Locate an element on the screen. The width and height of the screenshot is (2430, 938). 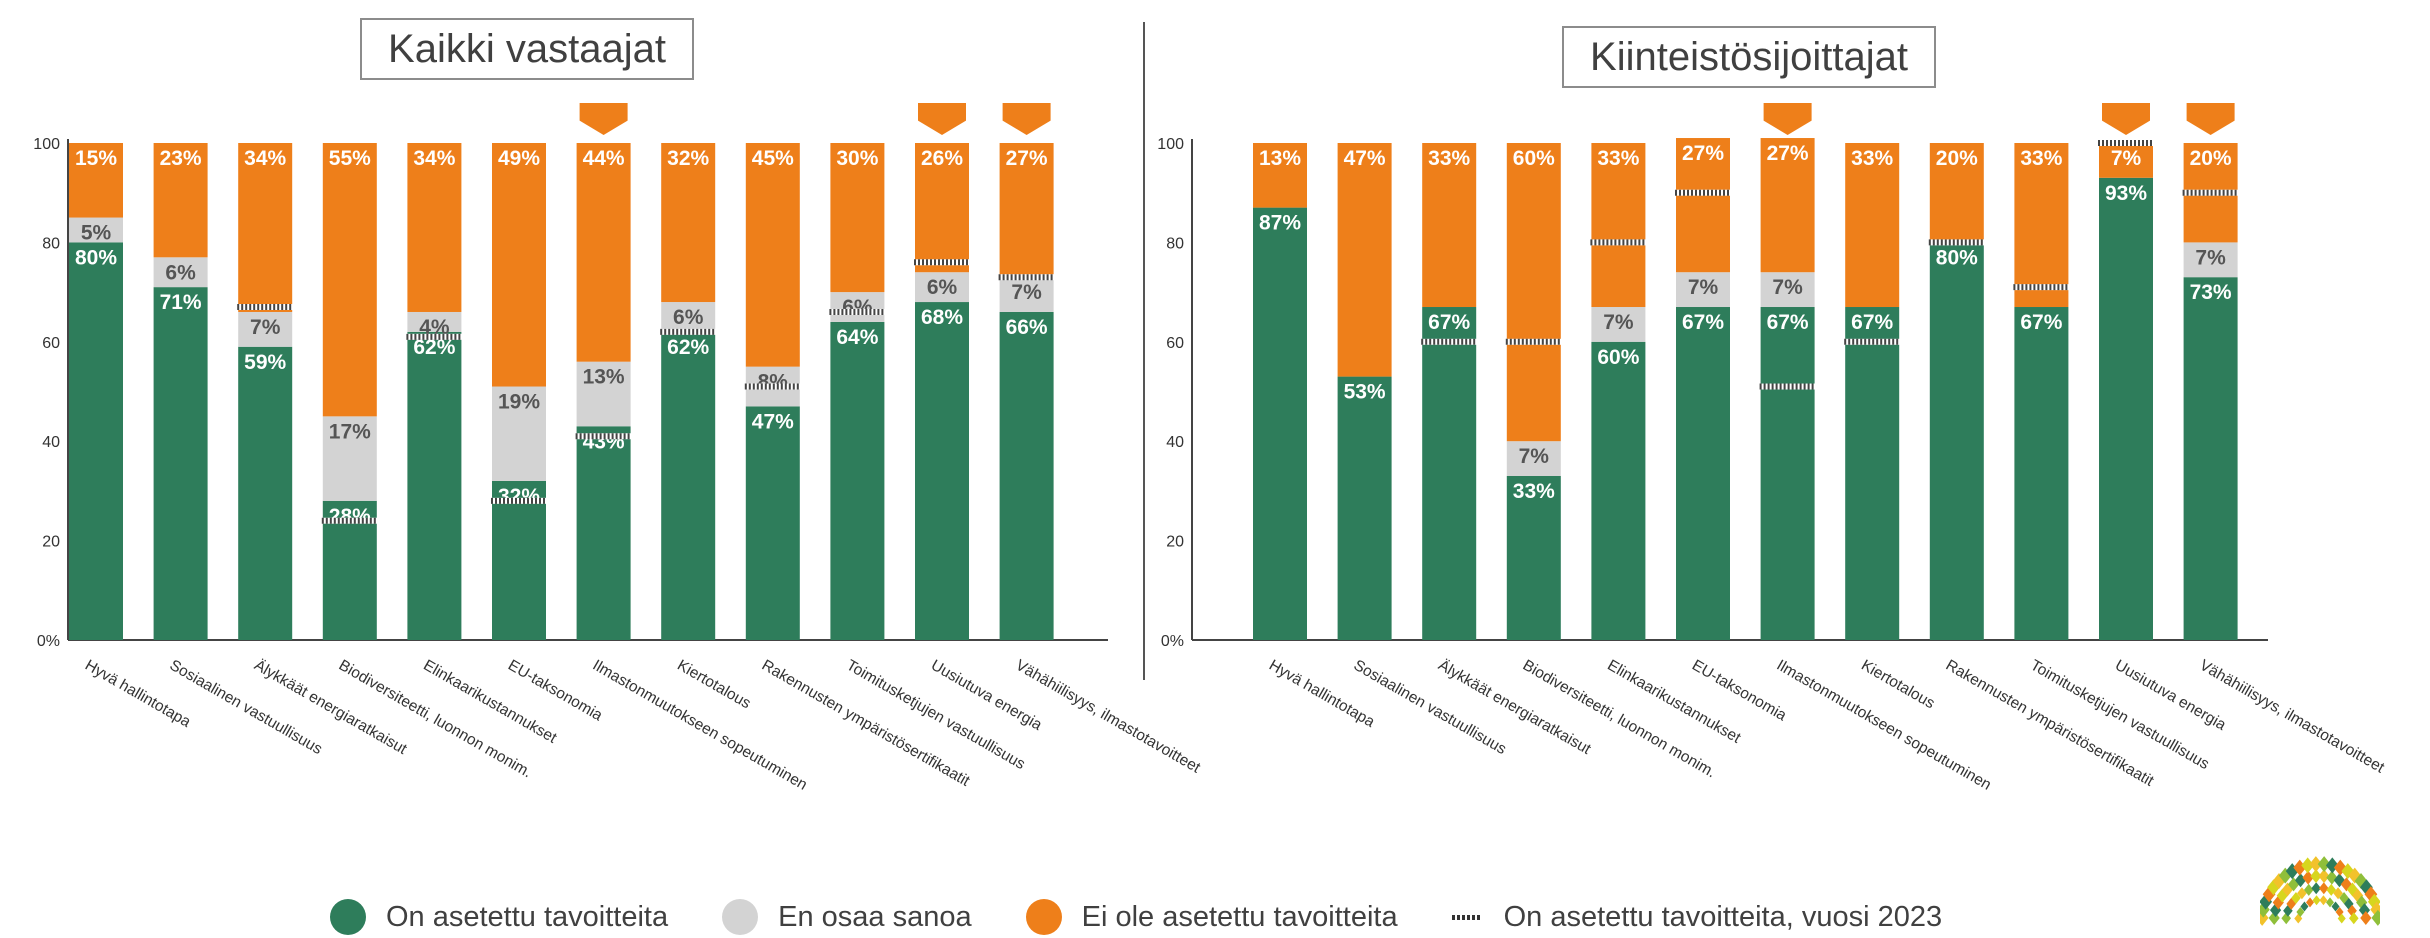
data-label: 15% is located at coordinates (96, 158).